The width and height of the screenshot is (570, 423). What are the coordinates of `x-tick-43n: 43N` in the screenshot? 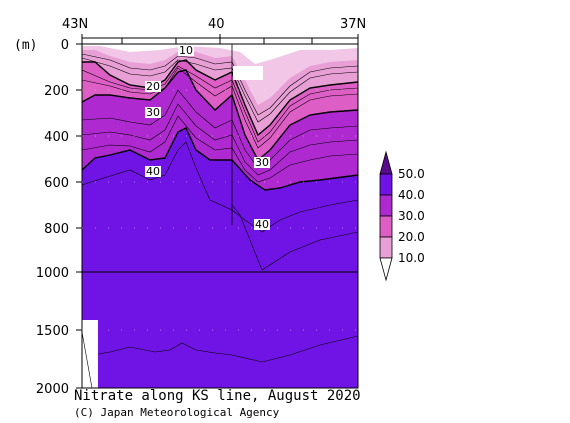 It's located at (75, 24).